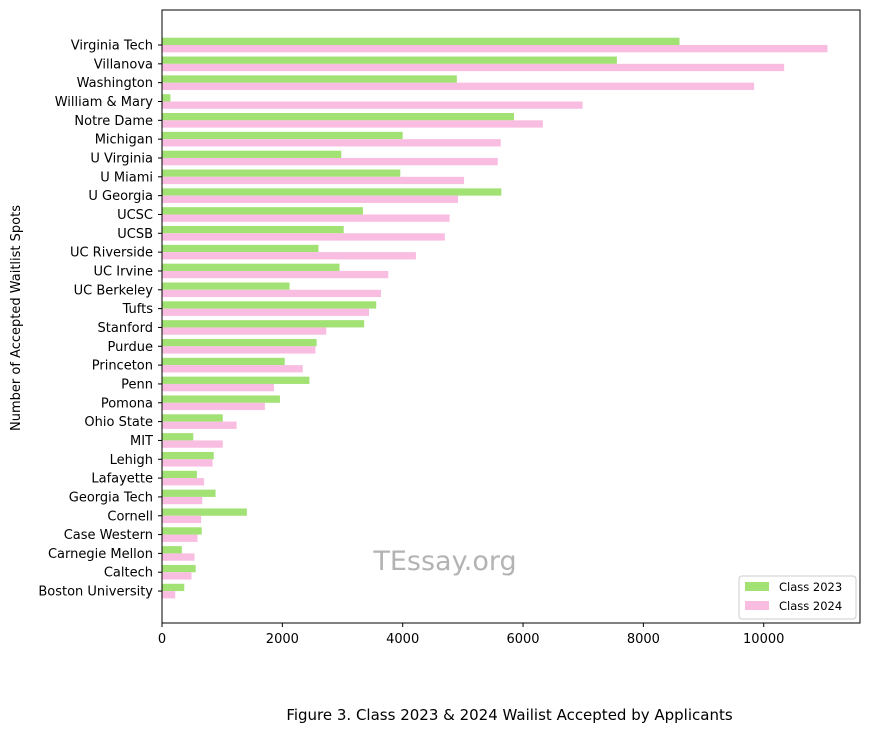 The height and width of the screenshot is (735, 869). I want to click on y-tick-label: UCSC, so click(135, 215).